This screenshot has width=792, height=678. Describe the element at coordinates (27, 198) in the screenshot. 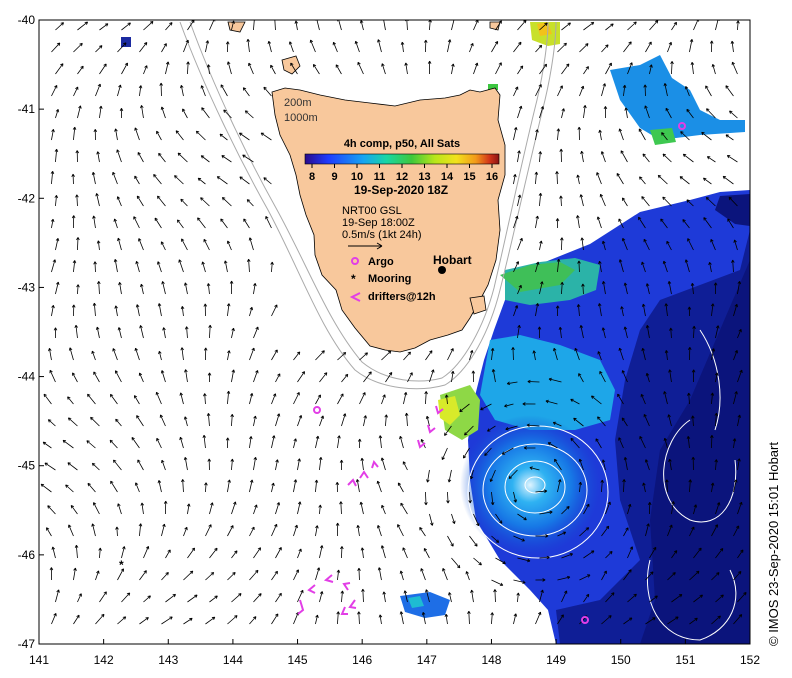

I see `lat-tick-label: -42` at that location.